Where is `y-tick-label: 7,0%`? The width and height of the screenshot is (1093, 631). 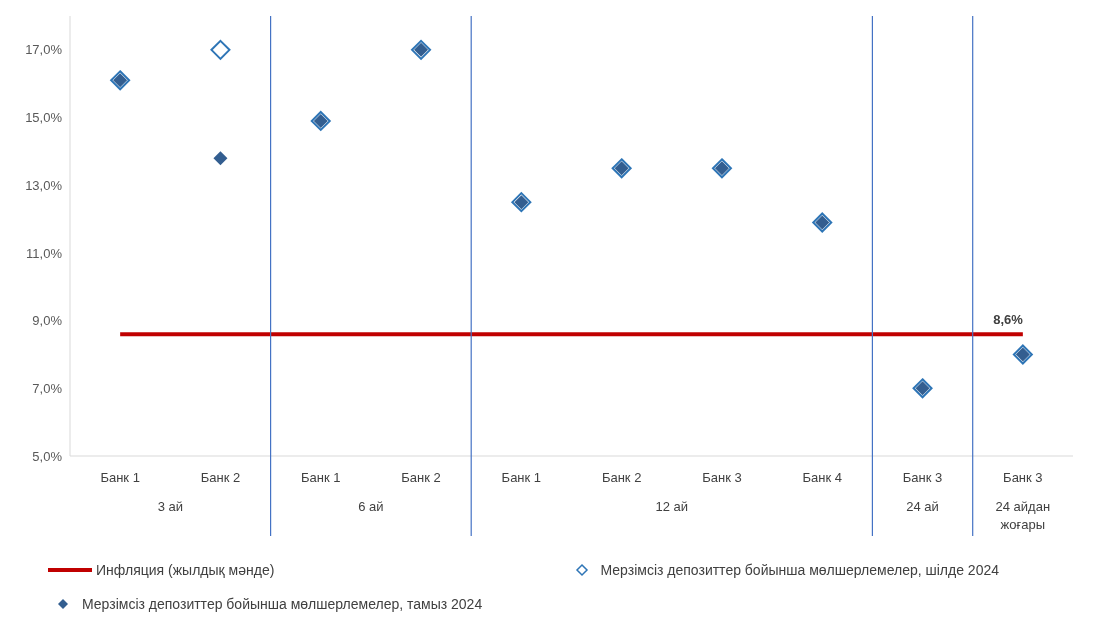 y-tick-label: 7,0% is located at coordinates (47, 388).